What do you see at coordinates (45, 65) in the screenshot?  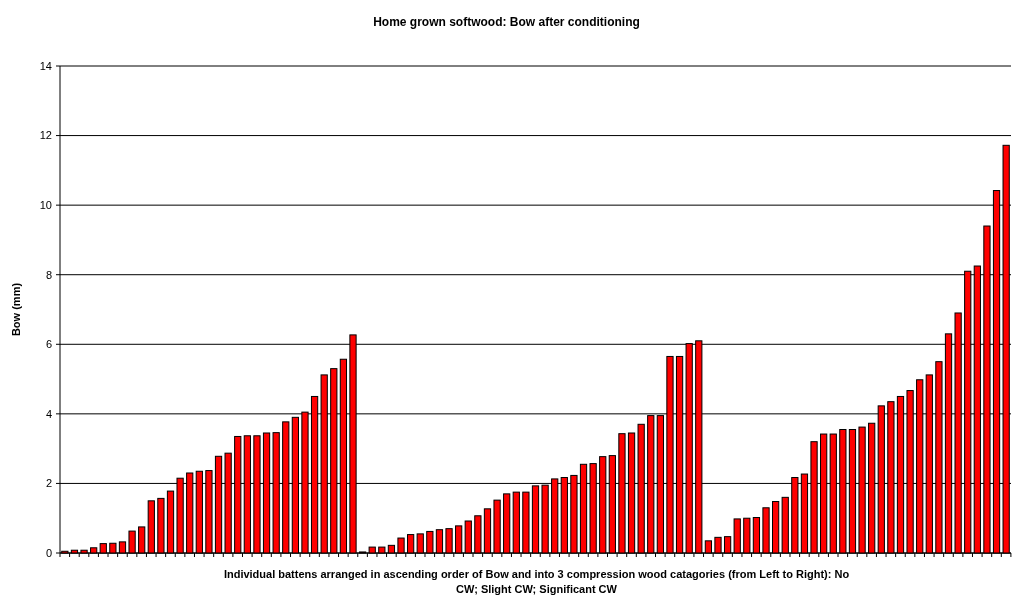 I see `y-tick-label: 14` at bounding box center [45, 65].